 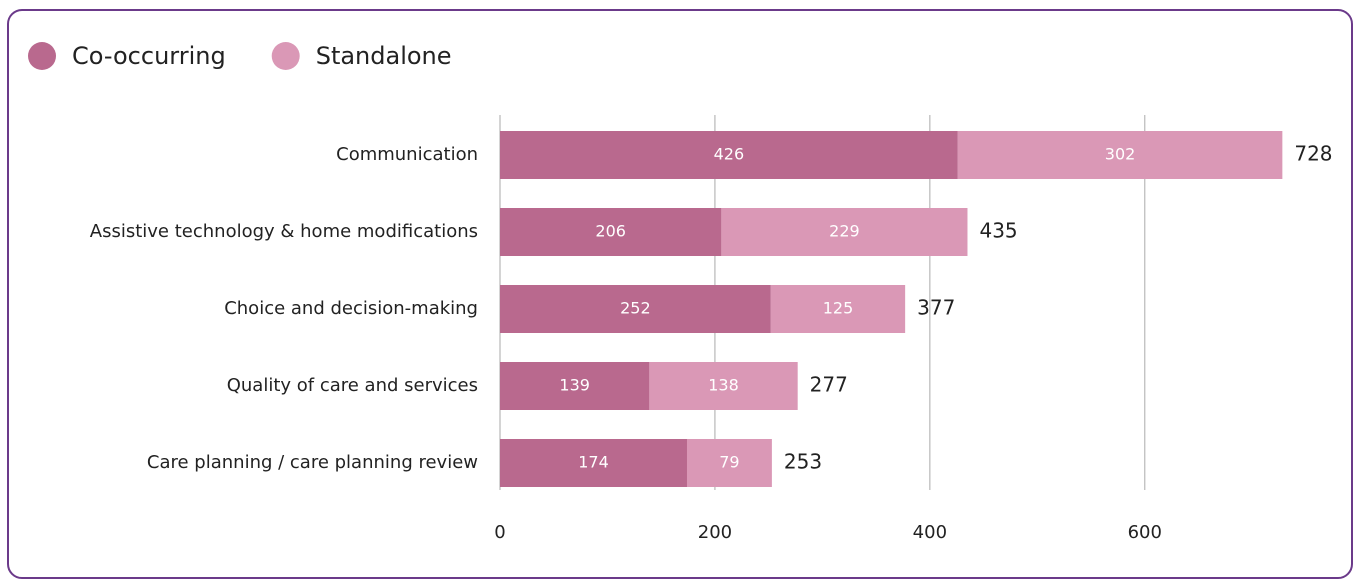 What do you see at coordinates (1313, 154) in the screenshot?
I see `total-label: 728` at bounding box center [1313, 154].